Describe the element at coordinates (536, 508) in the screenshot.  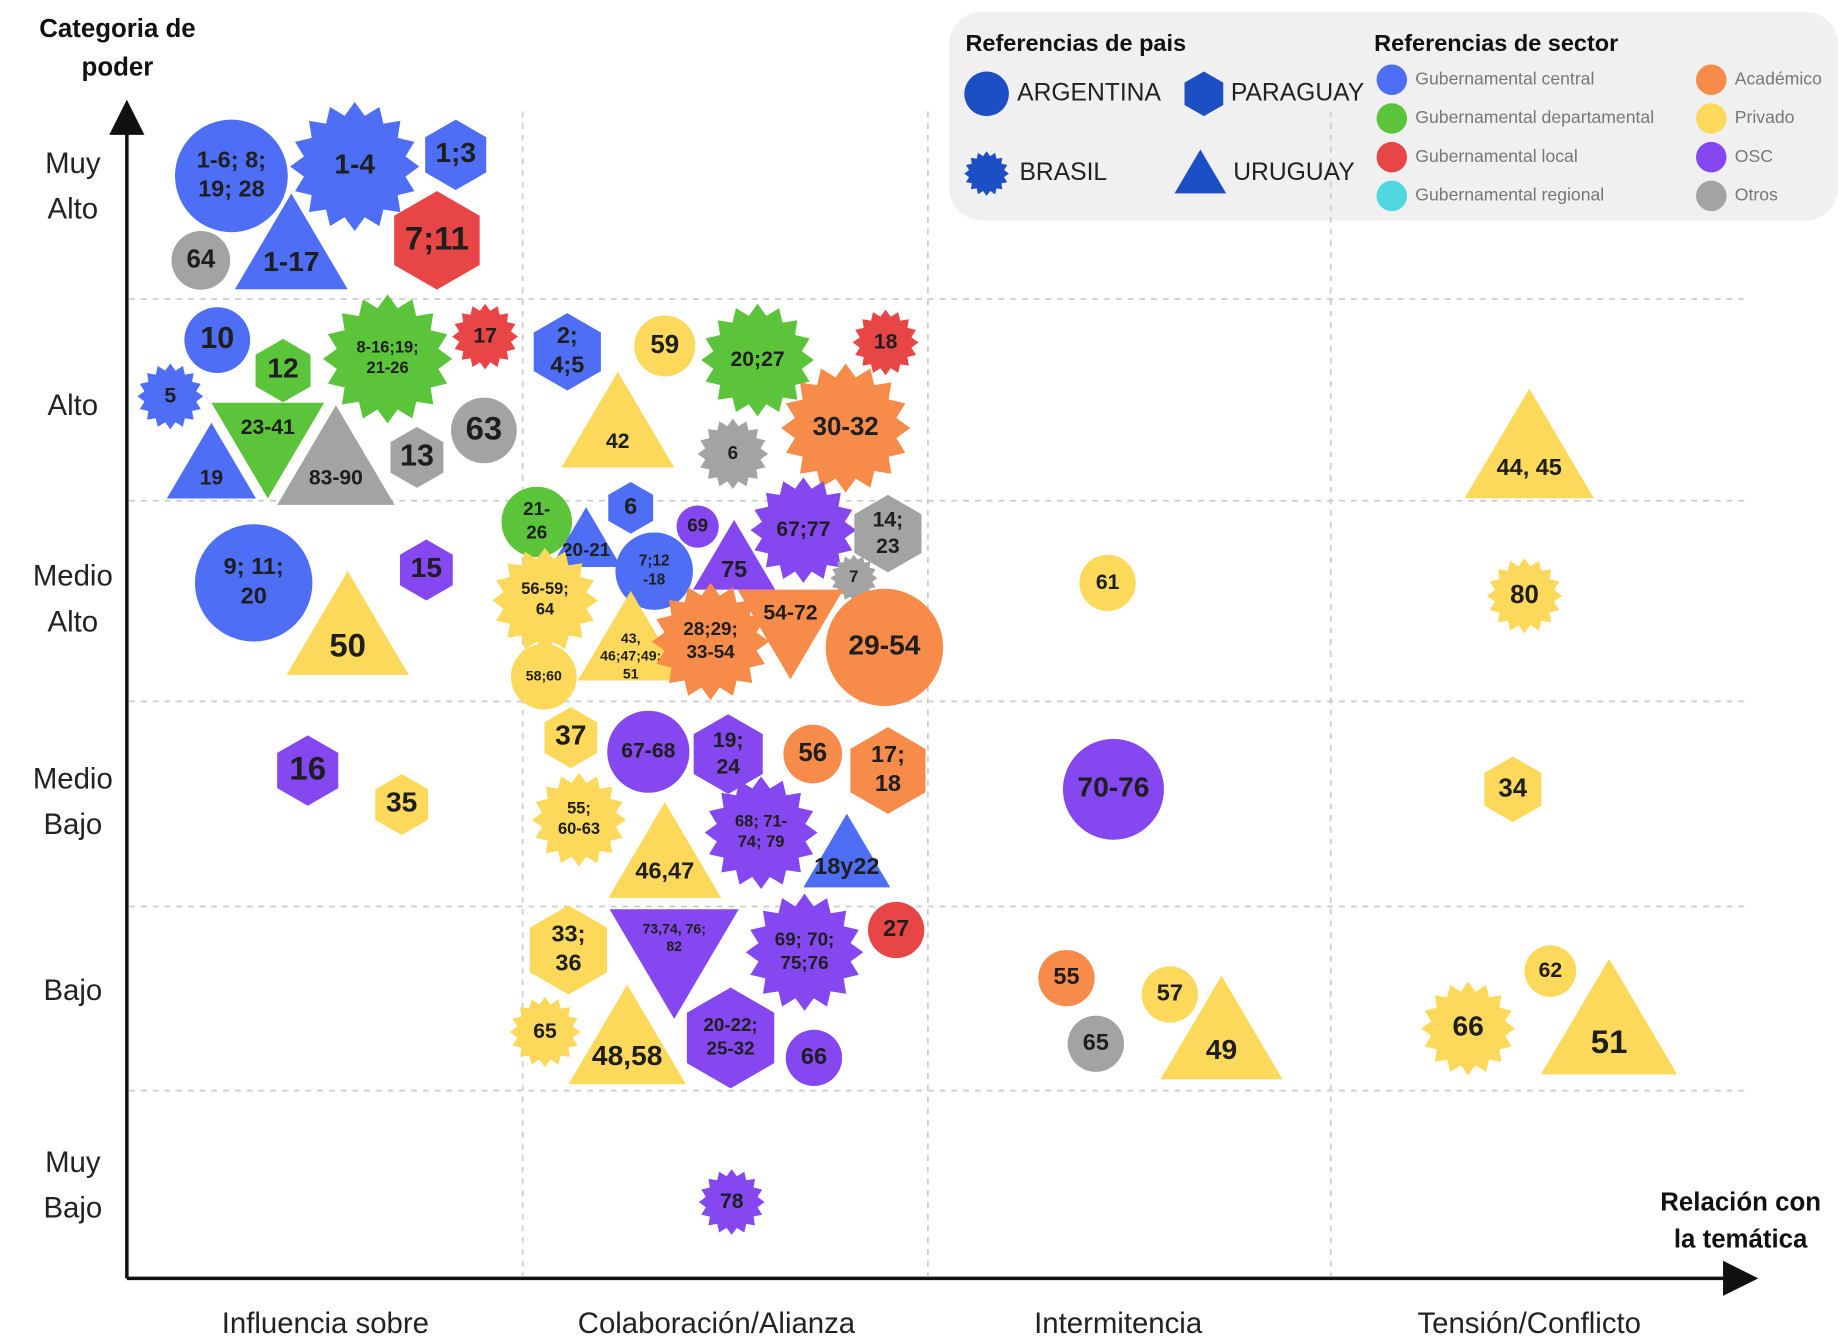
I see `node-label-line: 21-` at that location.